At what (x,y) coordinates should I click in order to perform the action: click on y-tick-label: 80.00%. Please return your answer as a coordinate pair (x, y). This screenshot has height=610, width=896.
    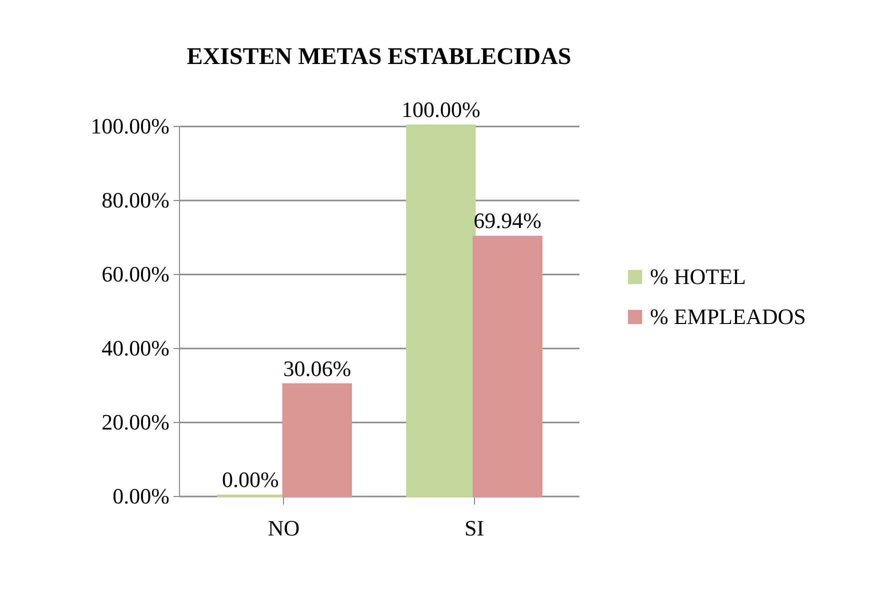
    Looking at the image, I should click on (136, 200).